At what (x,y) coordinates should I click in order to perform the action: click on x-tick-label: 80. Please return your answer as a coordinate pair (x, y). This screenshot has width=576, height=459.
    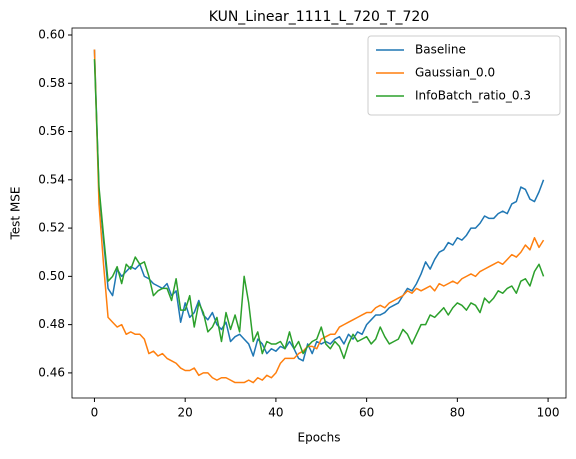
    Looking at the image, I should click on (457, 413).